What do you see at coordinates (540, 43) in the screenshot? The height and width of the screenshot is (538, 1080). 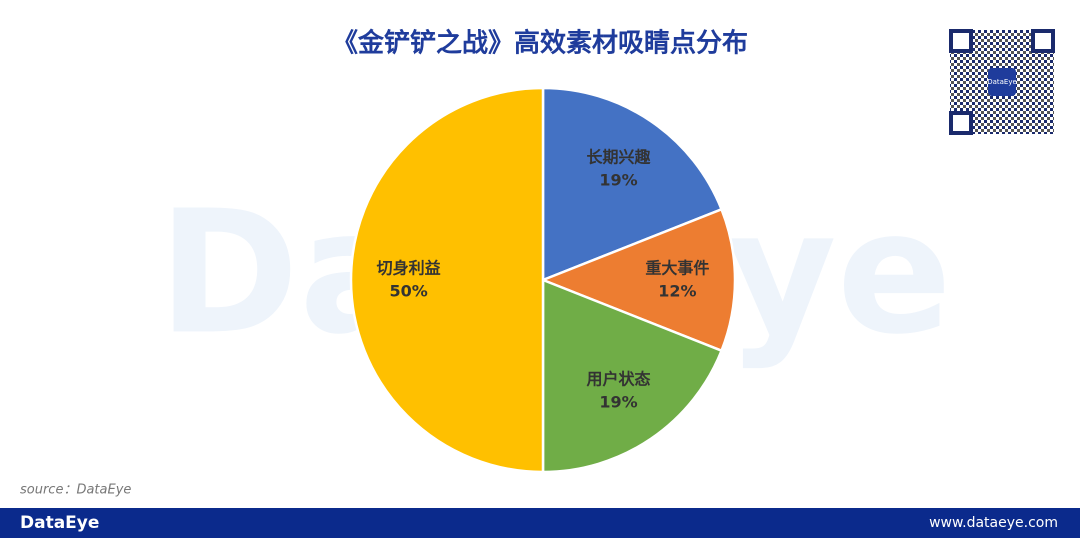 I see `chart-title: 《金铲铲之战》高效素材吸睛点分布` at bounding box center [540, 43].